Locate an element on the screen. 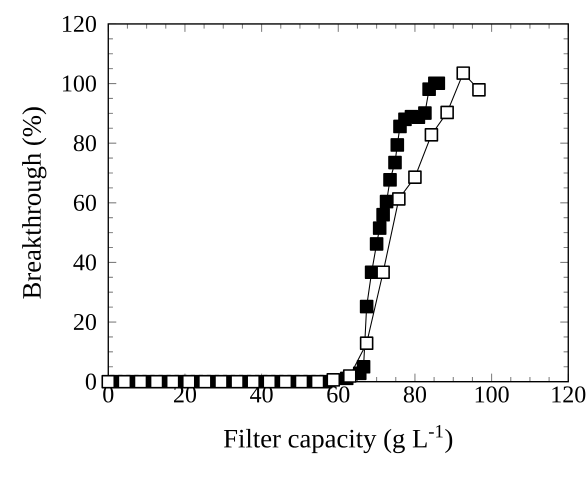 The height and width of the screenshot is (477, 588). y-tick-label: 20 is located at coordinates (85, 322).